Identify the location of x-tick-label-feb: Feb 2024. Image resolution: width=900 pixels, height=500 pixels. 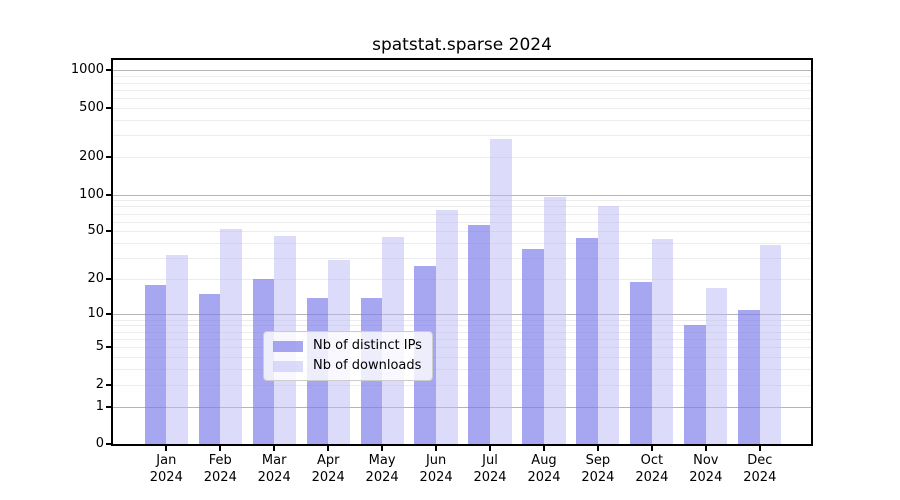
(220, 469).